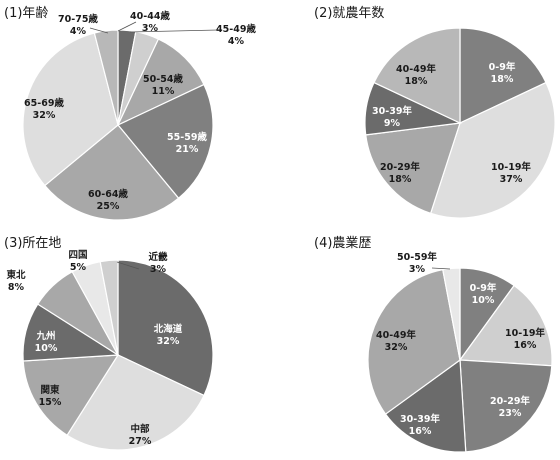 The width and height of the screenshot is (560, 460). Describe the element at coordinates (45, 336) in the screenshot. I see `slice-category: 九州` at that location.